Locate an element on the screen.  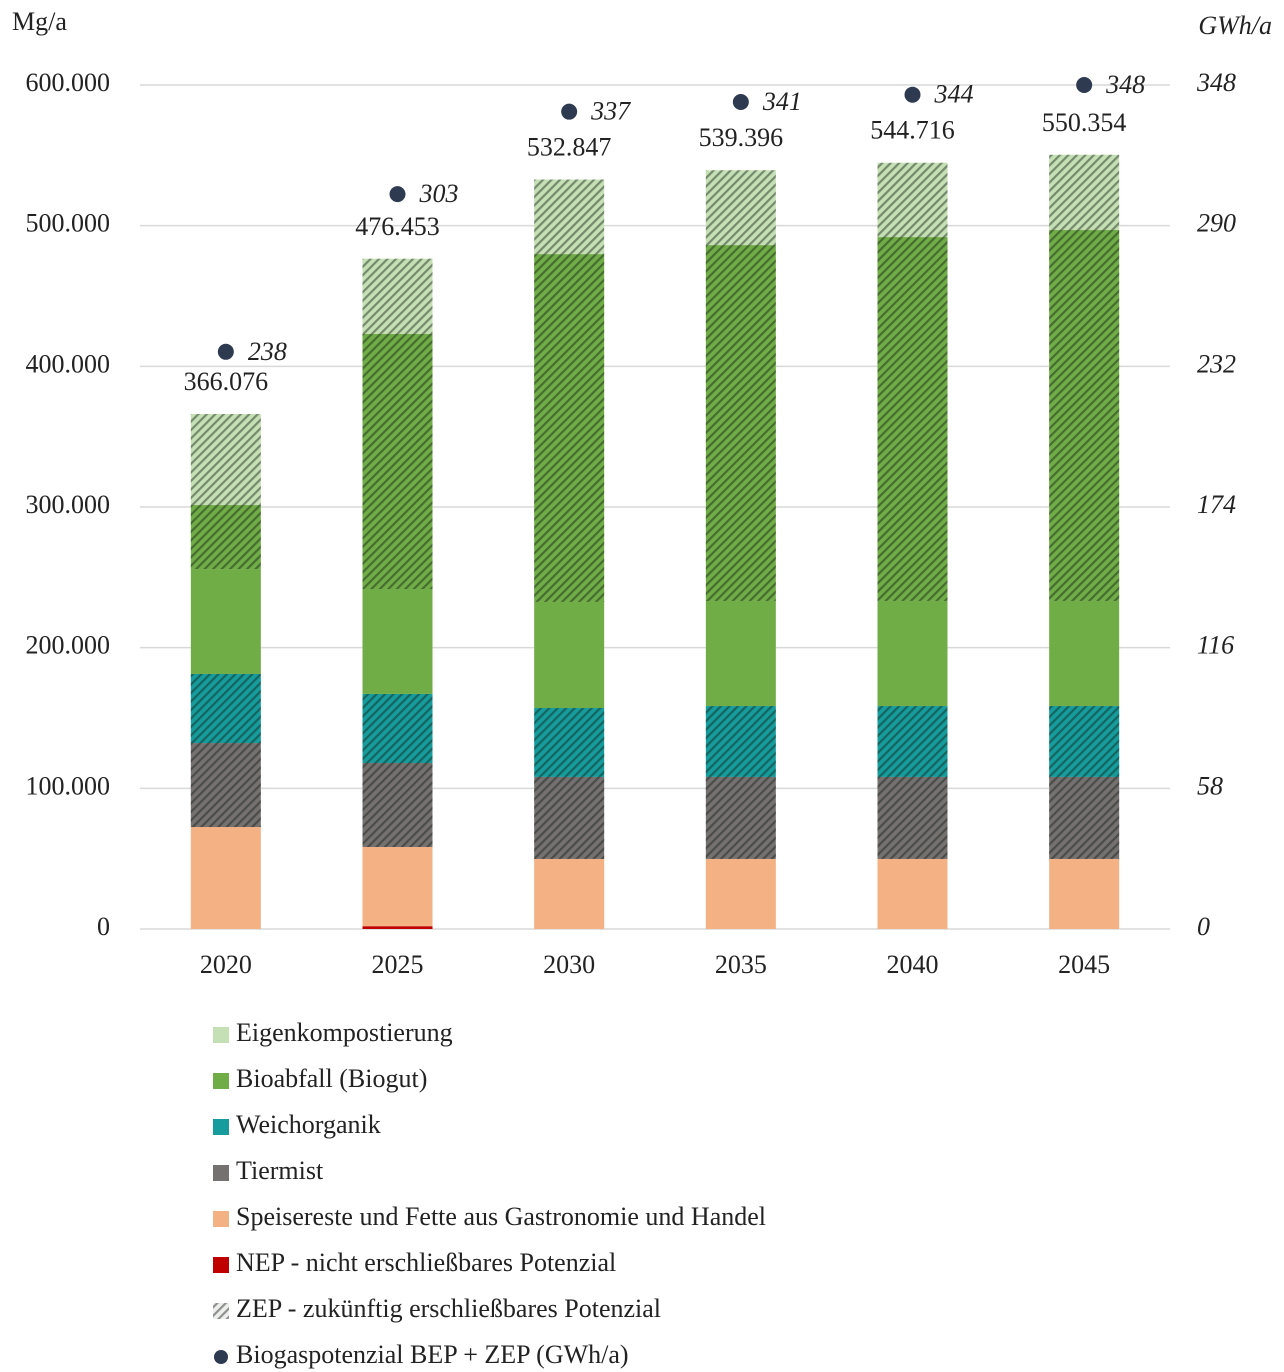
total-label: 532.847 is located at coordinates (569, 146).